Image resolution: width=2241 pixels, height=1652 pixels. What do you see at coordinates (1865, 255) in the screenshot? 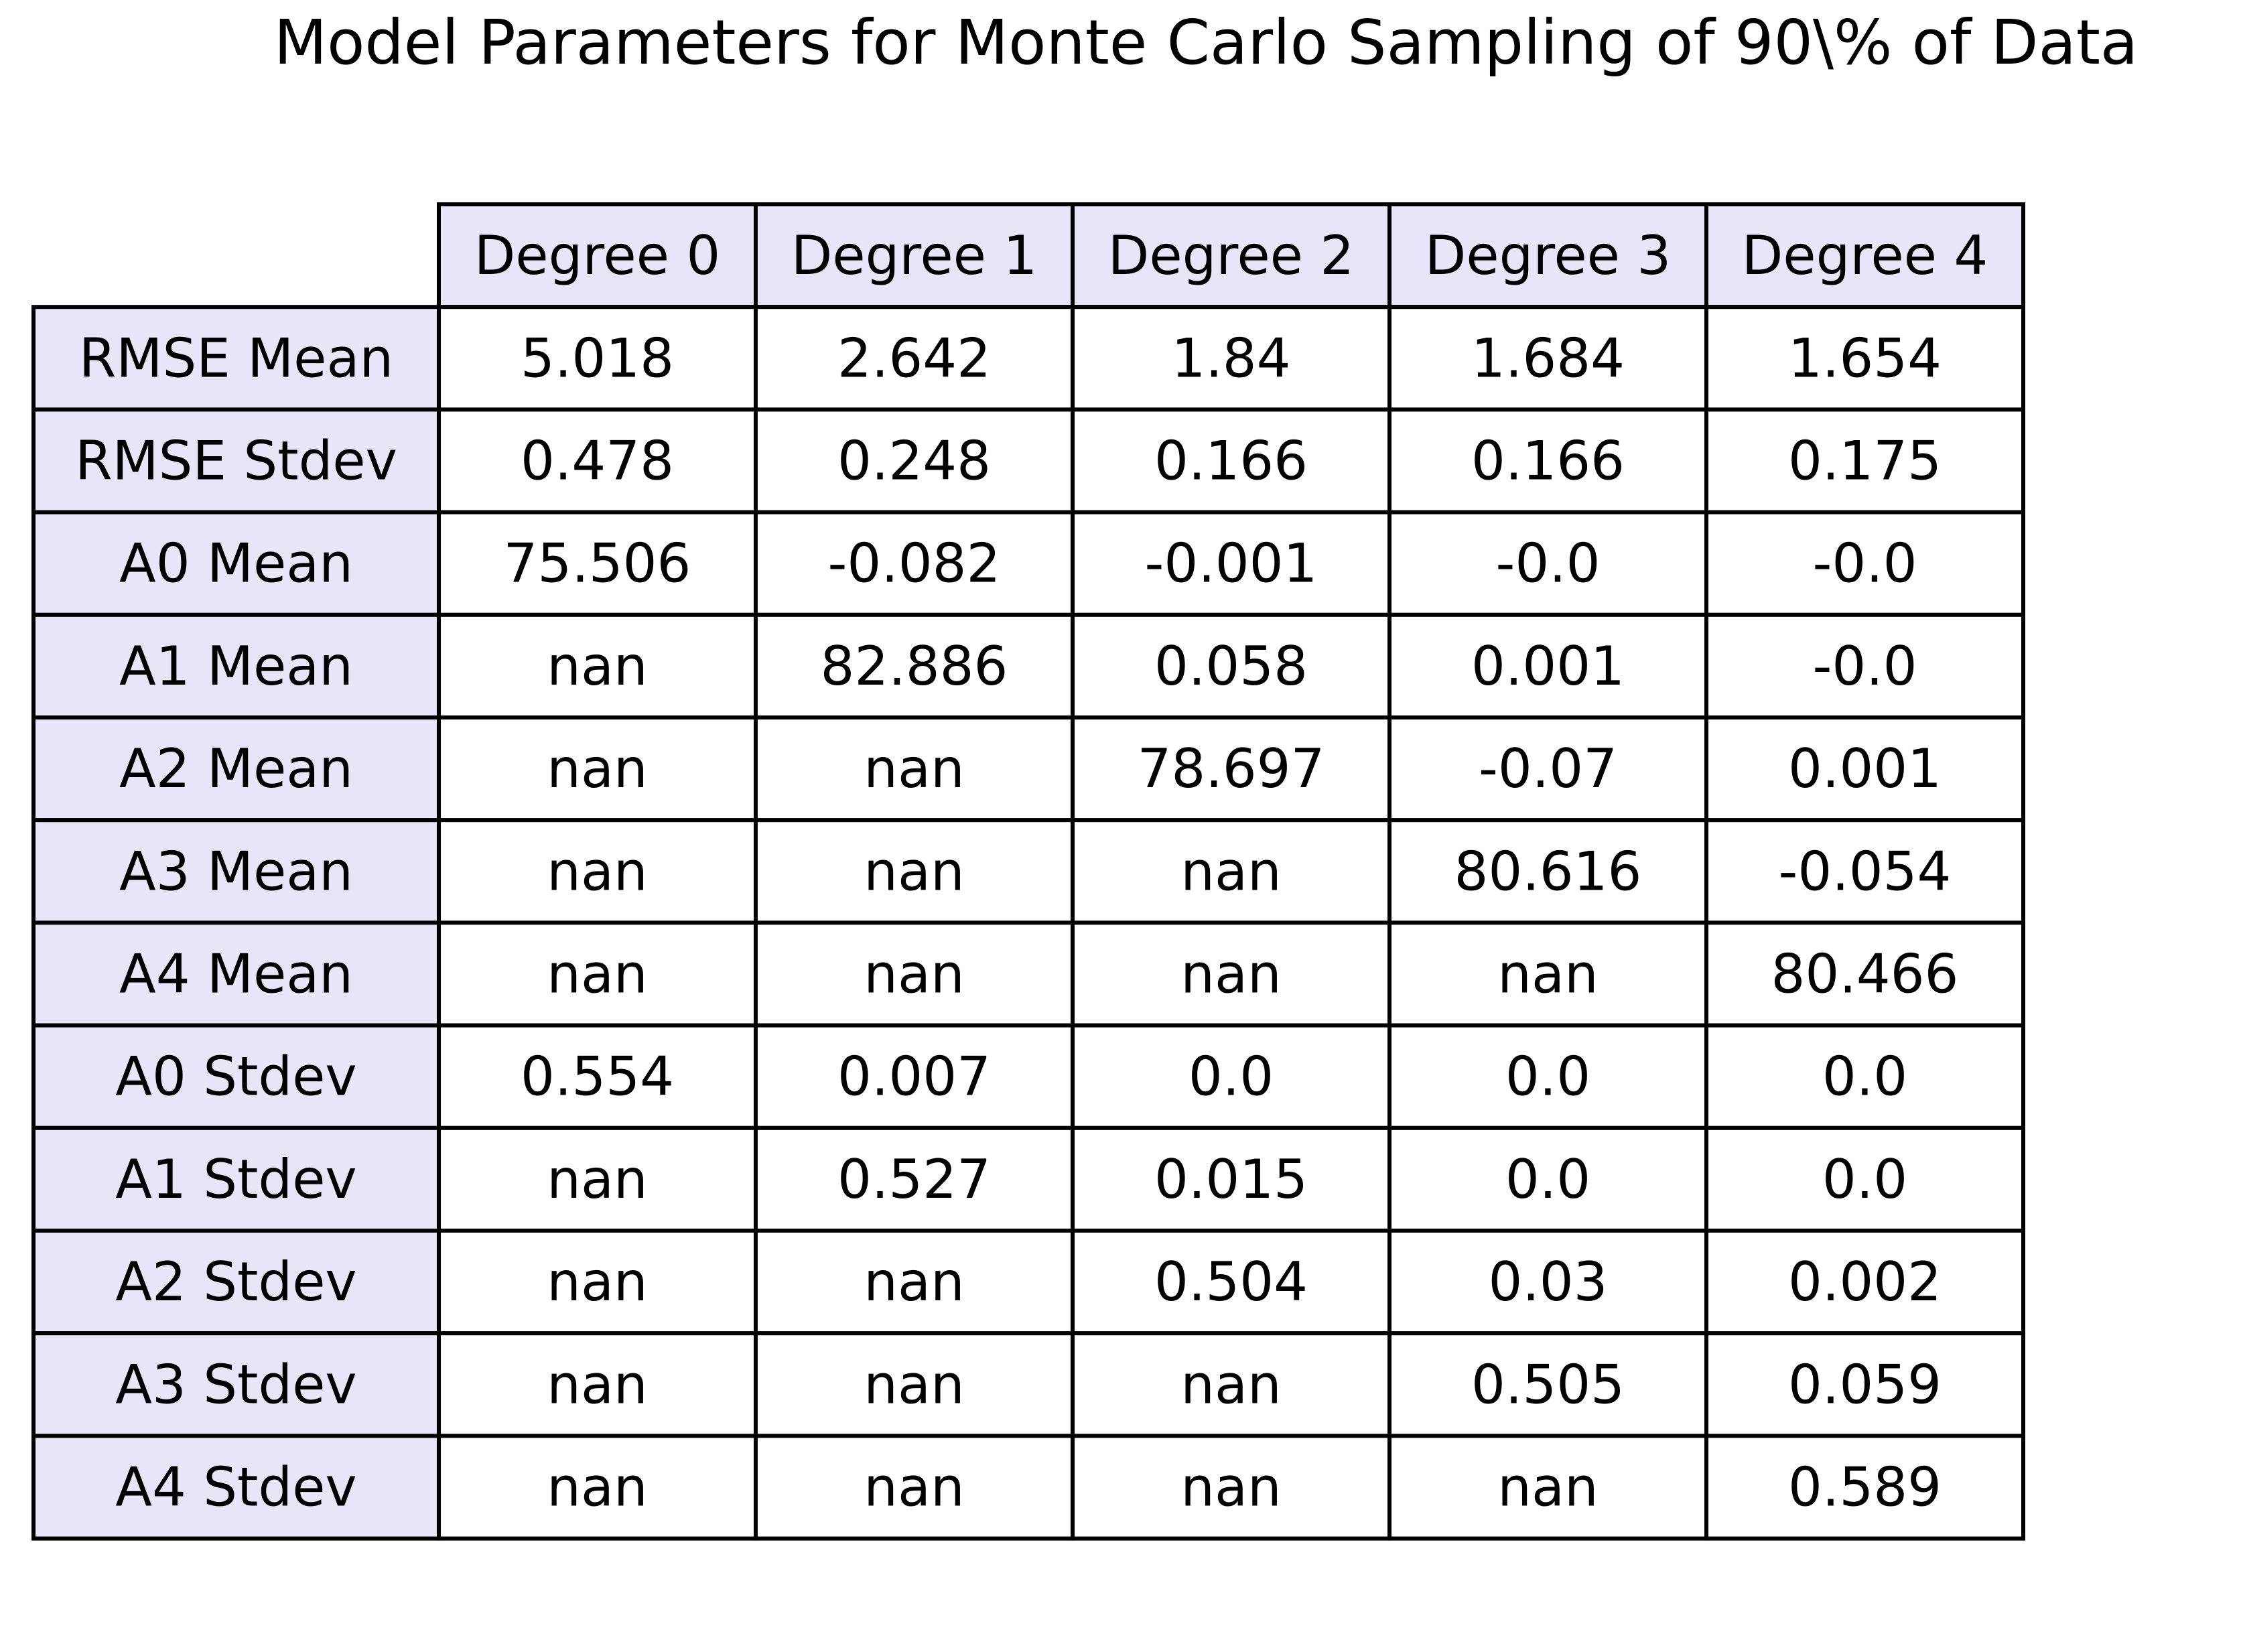
I see `column-header: Degree 4` at bounding box center [1865, 255].